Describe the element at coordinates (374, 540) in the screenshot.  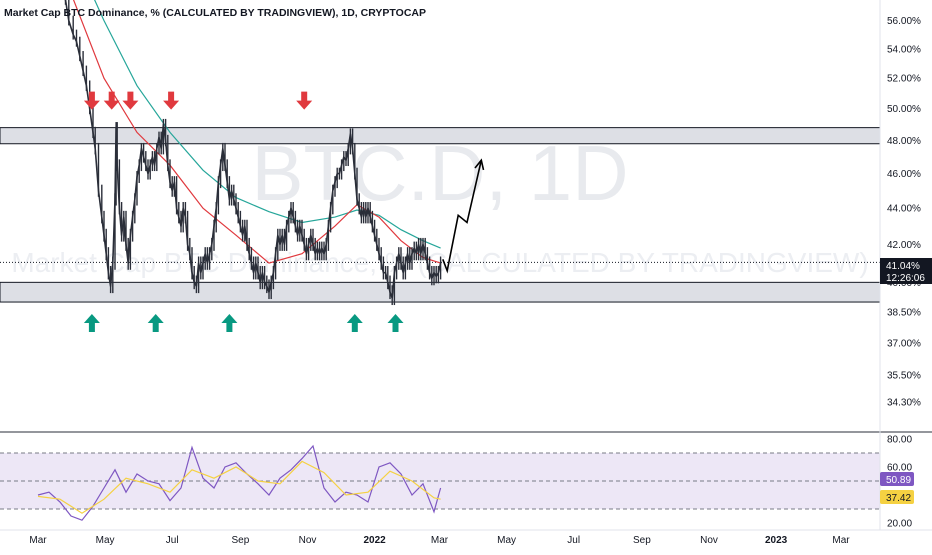
I see `time-tick-label: 2022` at that location.